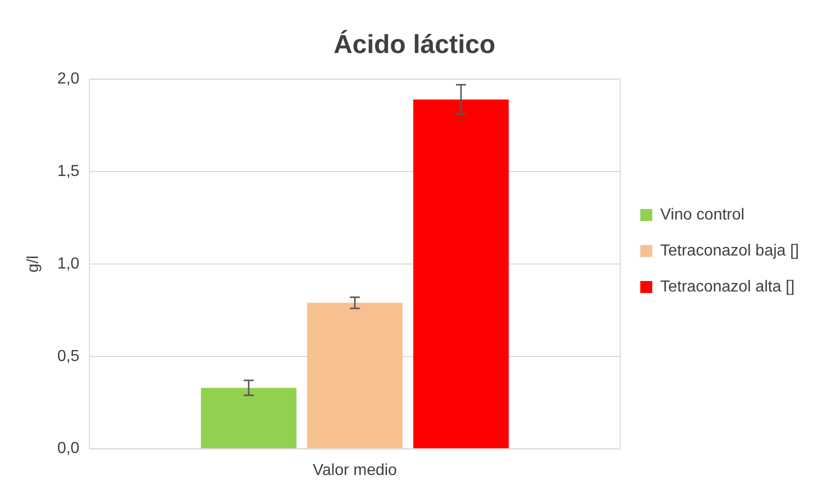 Image resolution: width=829 pixels, height=502 pixels. What do you see at coordinates (68, 263) in the screenshot?
I see `y-tick-label: 1,0` at bounding box center [68, 263].